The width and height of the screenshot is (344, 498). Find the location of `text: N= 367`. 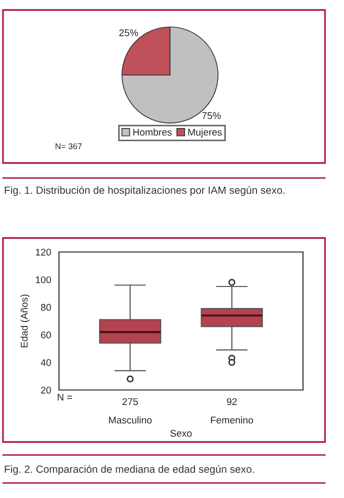

text: N= 367 is located at coordinates (69, 146).